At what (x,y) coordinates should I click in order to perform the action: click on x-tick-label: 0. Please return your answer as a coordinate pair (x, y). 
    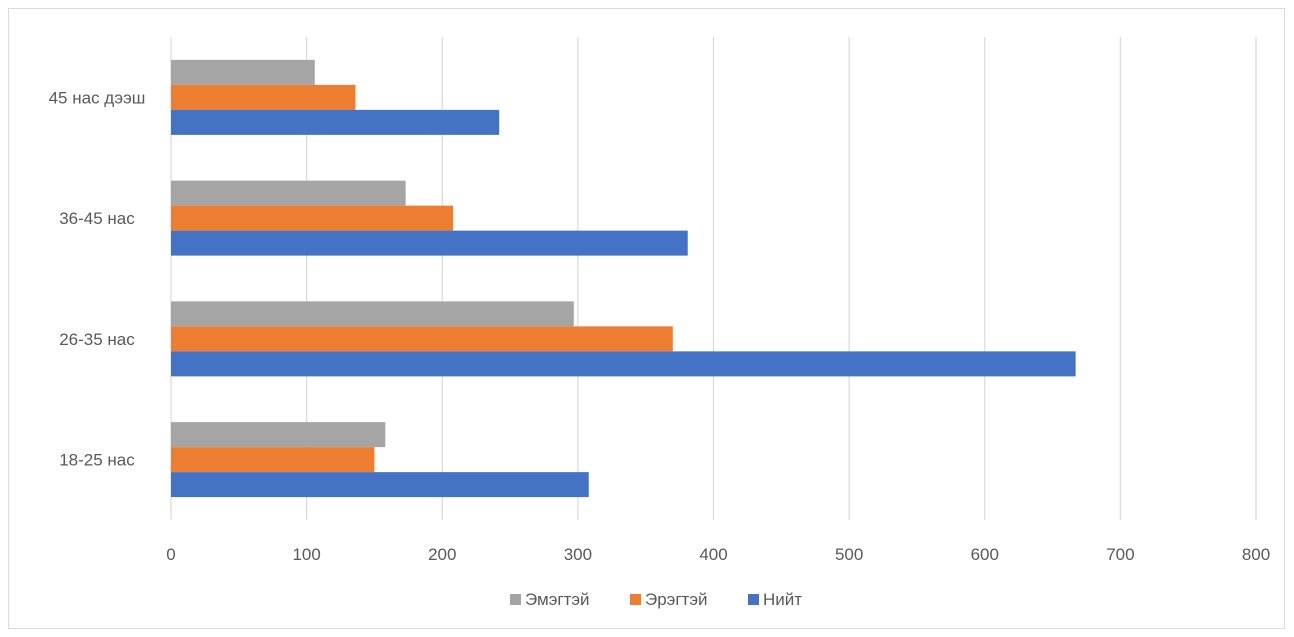
    Looking at the image, I should click on (170, 554).